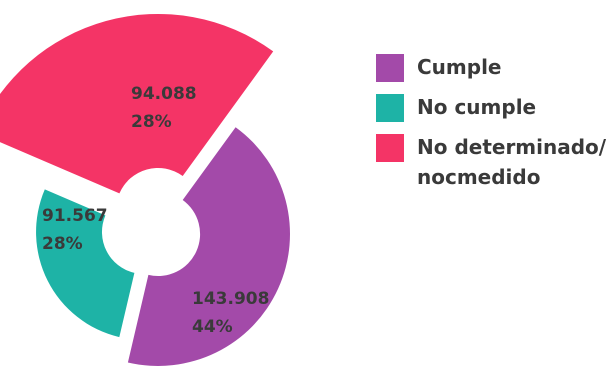  I want to click on legend-item-cumple: Cumple, so click(495, 67).